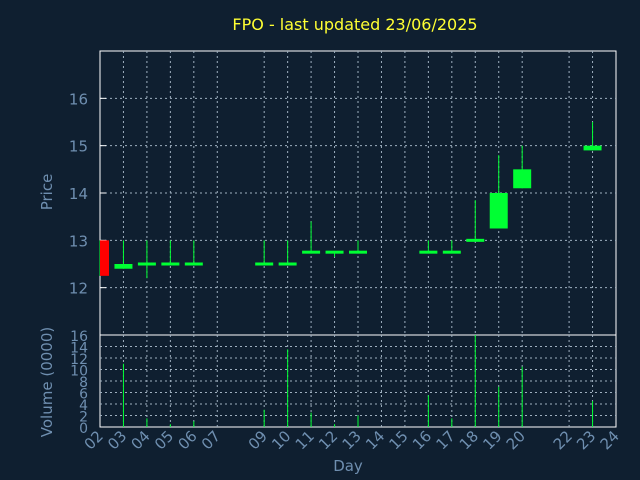 Image resolution: width=640 pixels, height=480 pixels. Describe the element at coordinates (79, 337) in the screenshot. I see `volume-tick-label: 16` at that location.